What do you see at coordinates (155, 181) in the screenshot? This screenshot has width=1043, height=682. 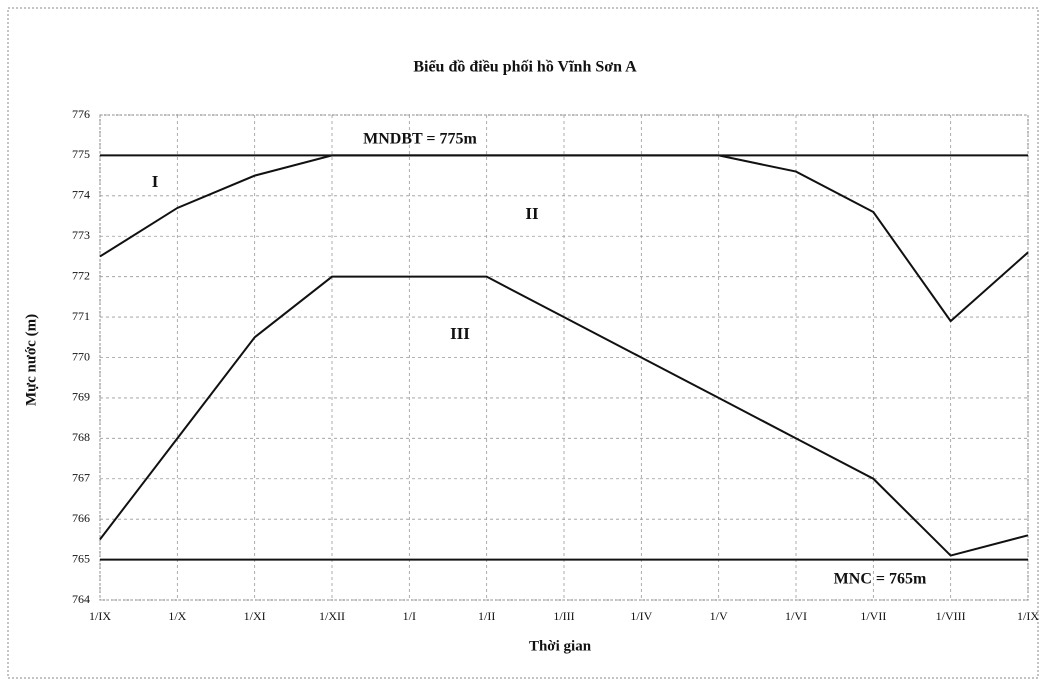 I see `annotation: I` at bounding box center [155, 181].